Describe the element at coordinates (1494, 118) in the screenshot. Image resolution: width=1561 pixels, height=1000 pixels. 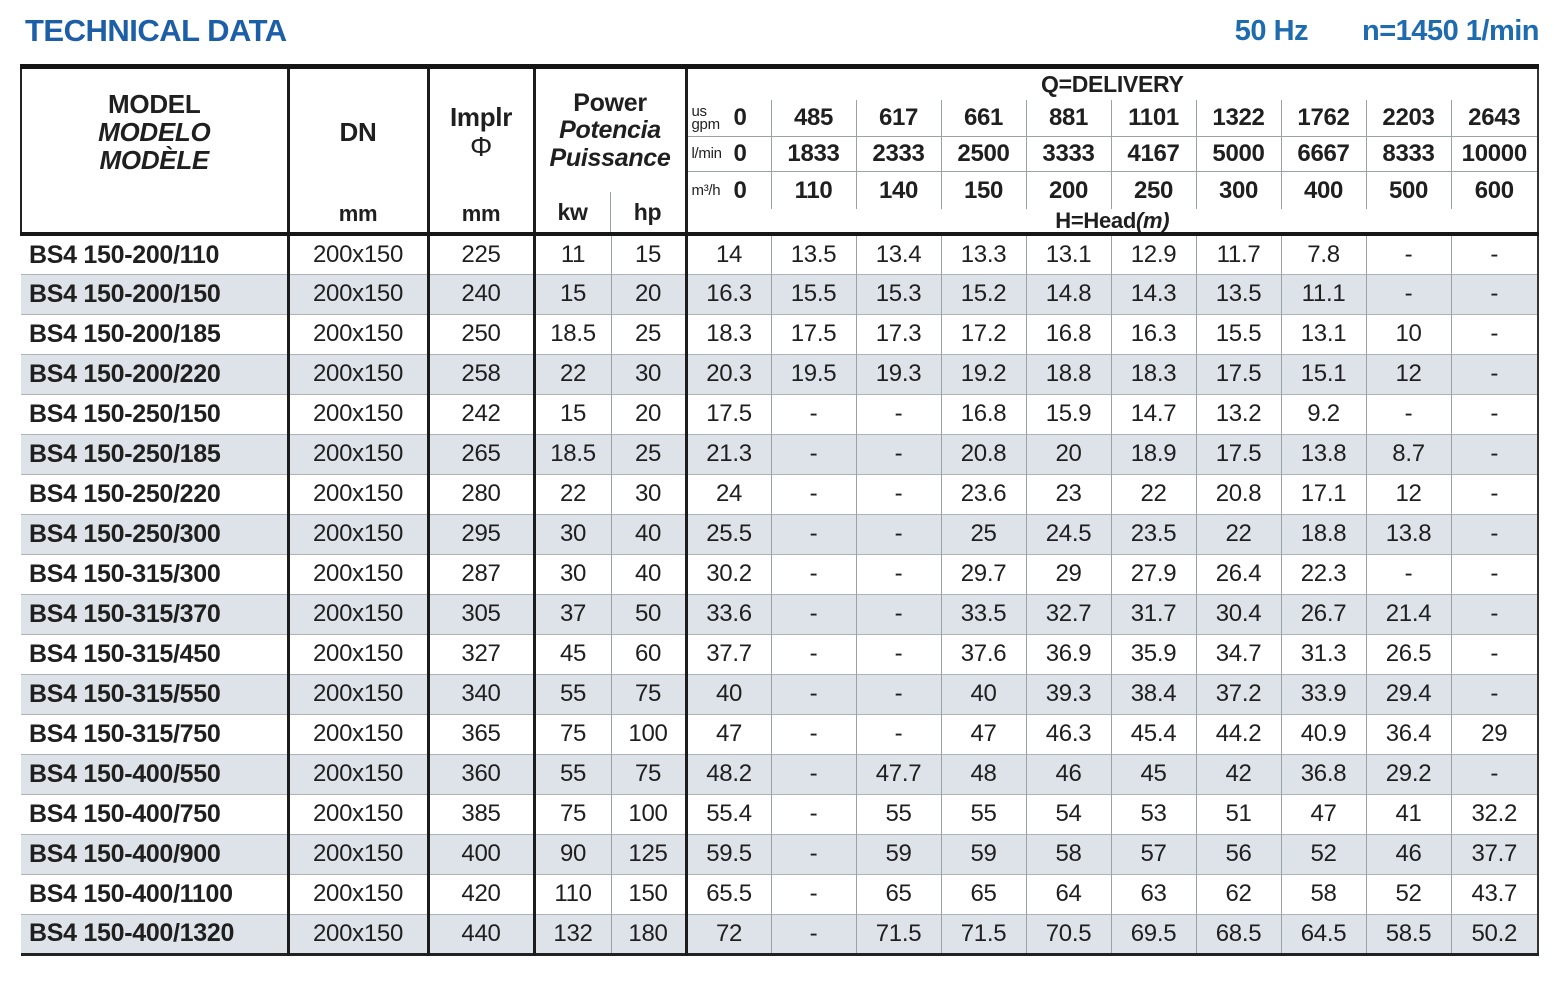
I see `delivery-gpm-value: 2643` at that location.